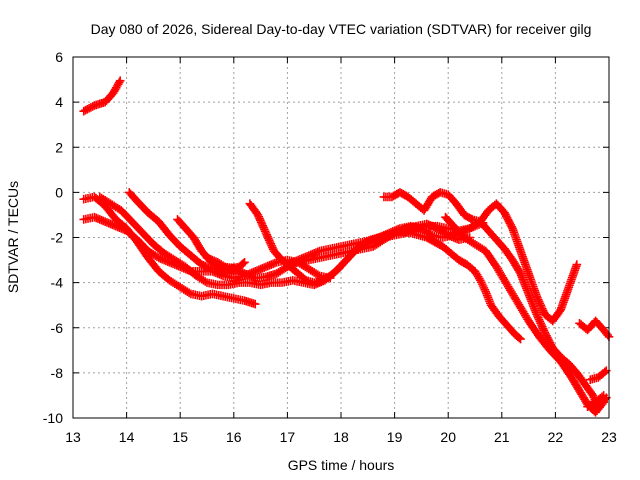  I want to click on y-tick-label: 2, so click(59, 147).